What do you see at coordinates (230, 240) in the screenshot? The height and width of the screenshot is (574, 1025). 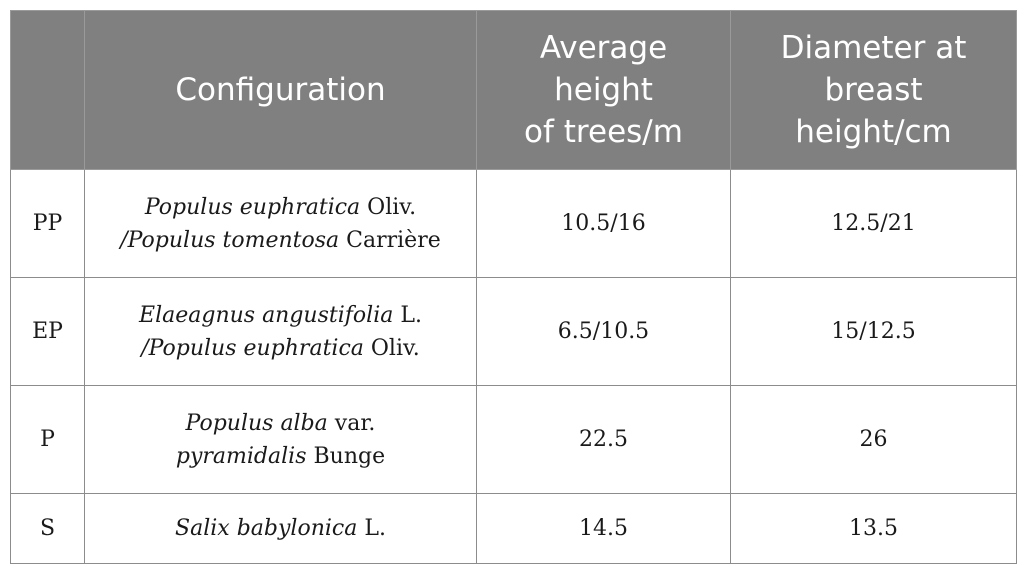 I see `species-name: /Populus tomentosa` at bounding box center [230, 240].